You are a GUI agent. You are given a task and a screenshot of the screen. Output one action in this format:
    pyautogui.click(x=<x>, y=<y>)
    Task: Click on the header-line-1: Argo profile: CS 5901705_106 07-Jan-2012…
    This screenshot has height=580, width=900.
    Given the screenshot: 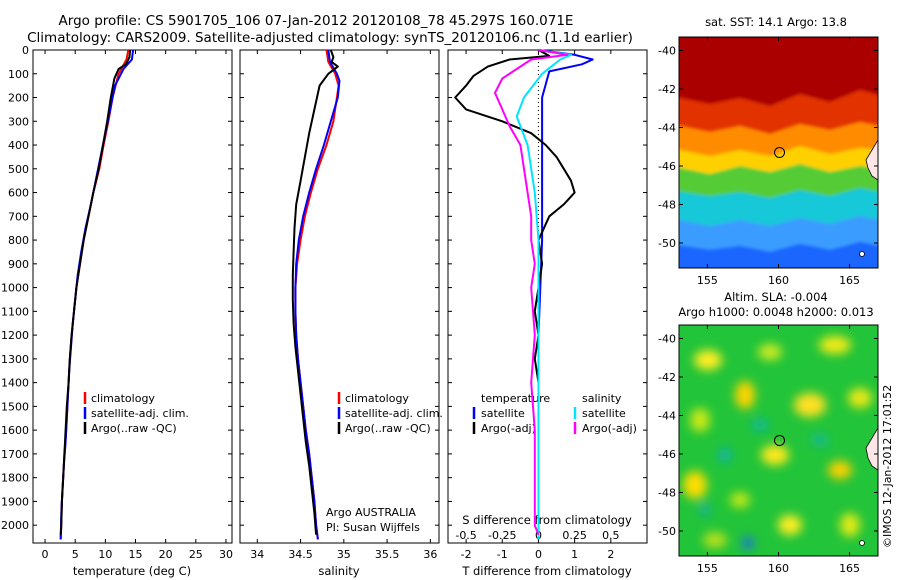 What is the action you would take?
    pyautogui.click(x=316, y=21)
    